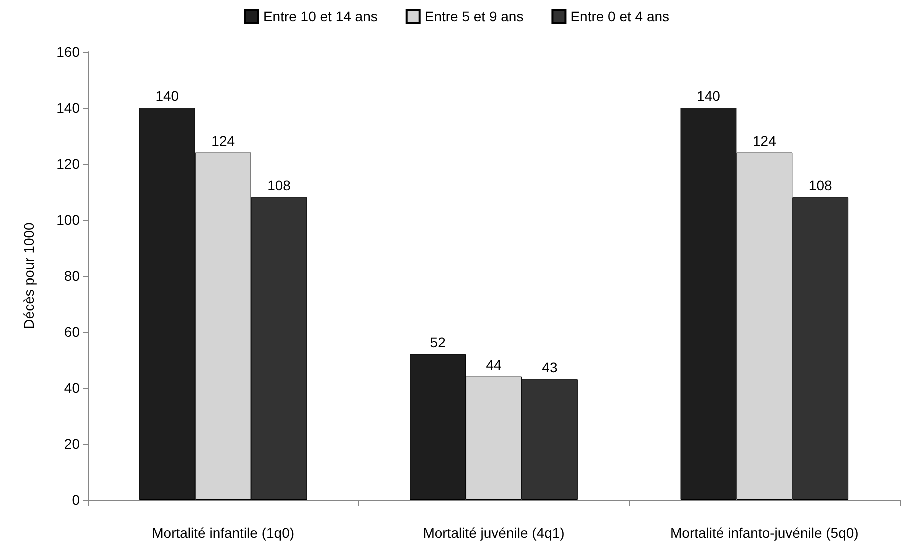 The width and height of the screenshot is (914, 556). What do you see at coordinates (494, 533) in the screenshot?
I see `x-tick-label: Mortalité juvénile (4q1)` at bounding box center [494, 533].